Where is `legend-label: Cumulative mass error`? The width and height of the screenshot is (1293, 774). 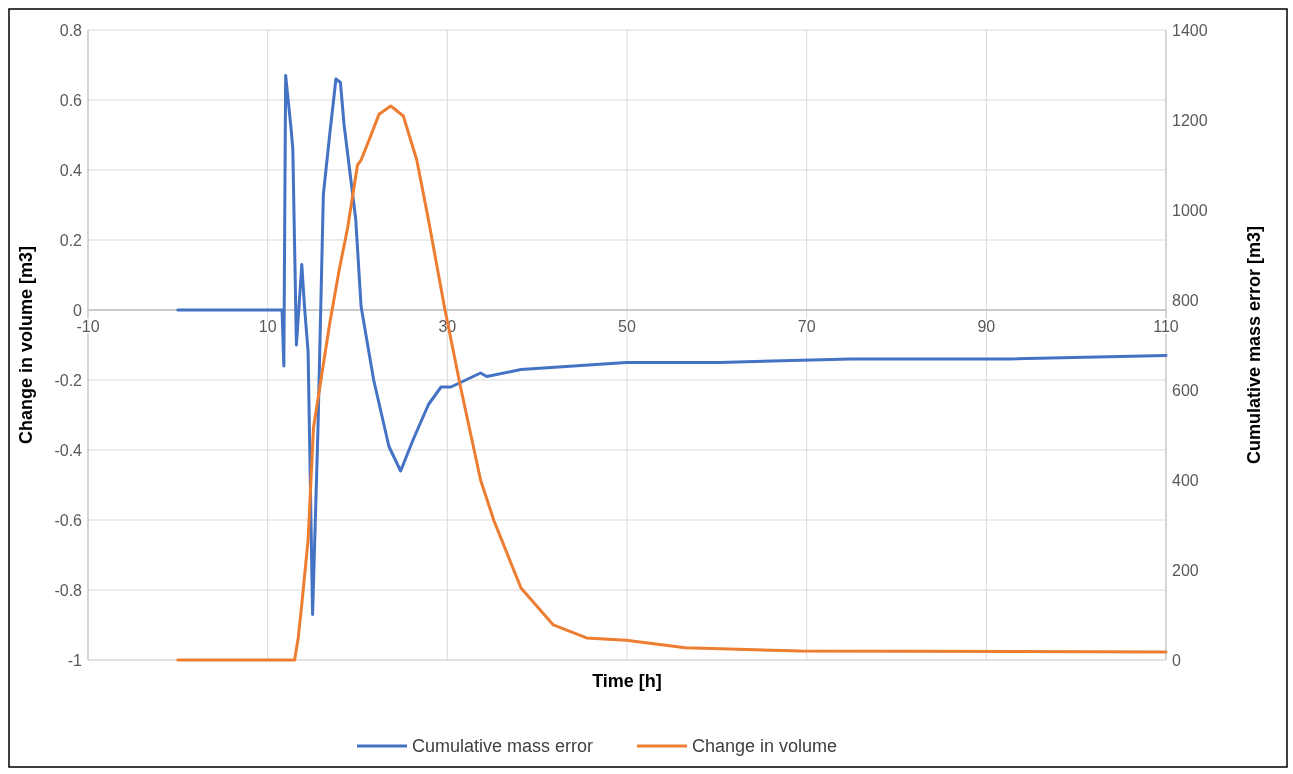
legend-label: Cumulative mass error is located at coordinates (503, 746).